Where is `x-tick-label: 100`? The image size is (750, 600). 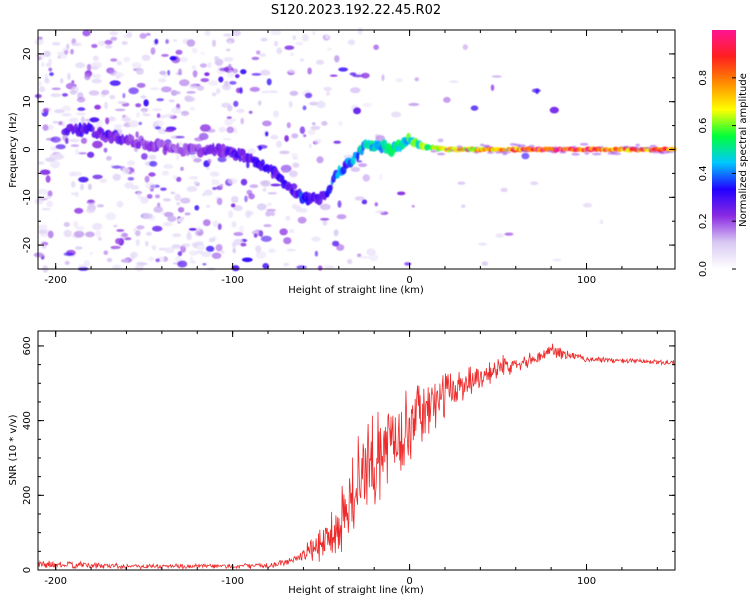 x-tick-label: 100 is located at coordinates (586, 581).